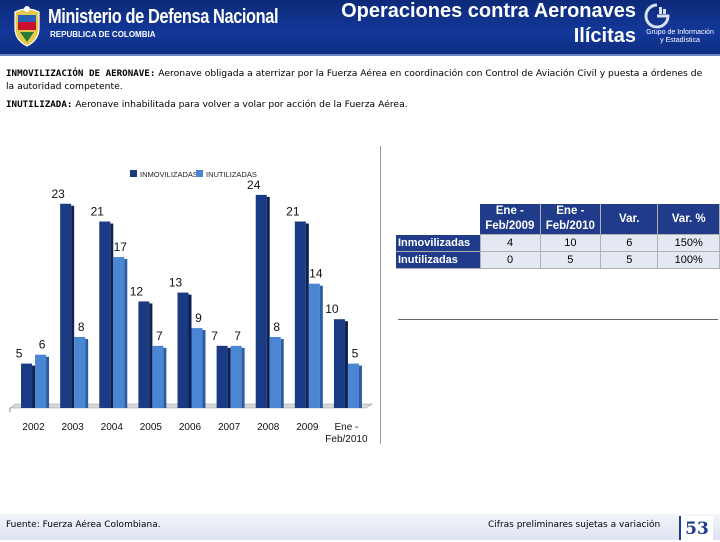  Describe the element at coordinates (380, 295) in the screenshot. I see `chart-divider` at that location.